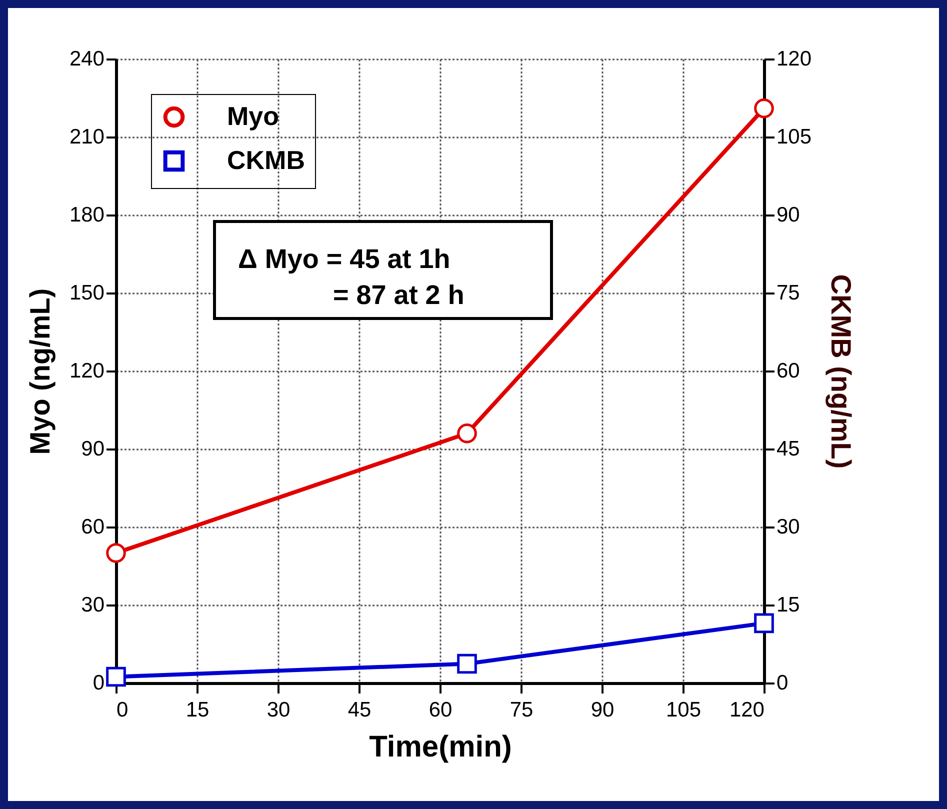 This screenshot has height=809, width=947. Describe the element at coordinates (440, 710) in the screenshot. I see `x-tick-label: 60` at that location.